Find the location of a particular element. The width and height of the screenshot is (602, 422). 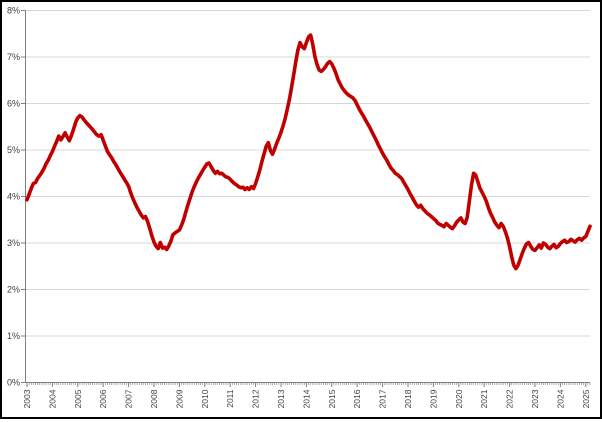

x-axis-label: 2007 is located at coordinates (129, 398).